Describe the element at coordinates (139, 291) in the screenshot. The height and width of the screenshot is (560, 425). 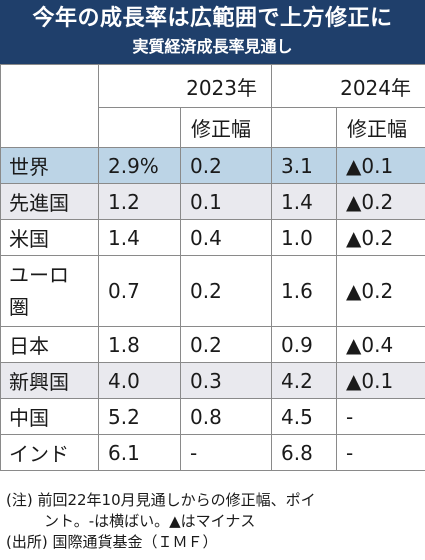
I see `forecast-2023: 0.7` at that location.